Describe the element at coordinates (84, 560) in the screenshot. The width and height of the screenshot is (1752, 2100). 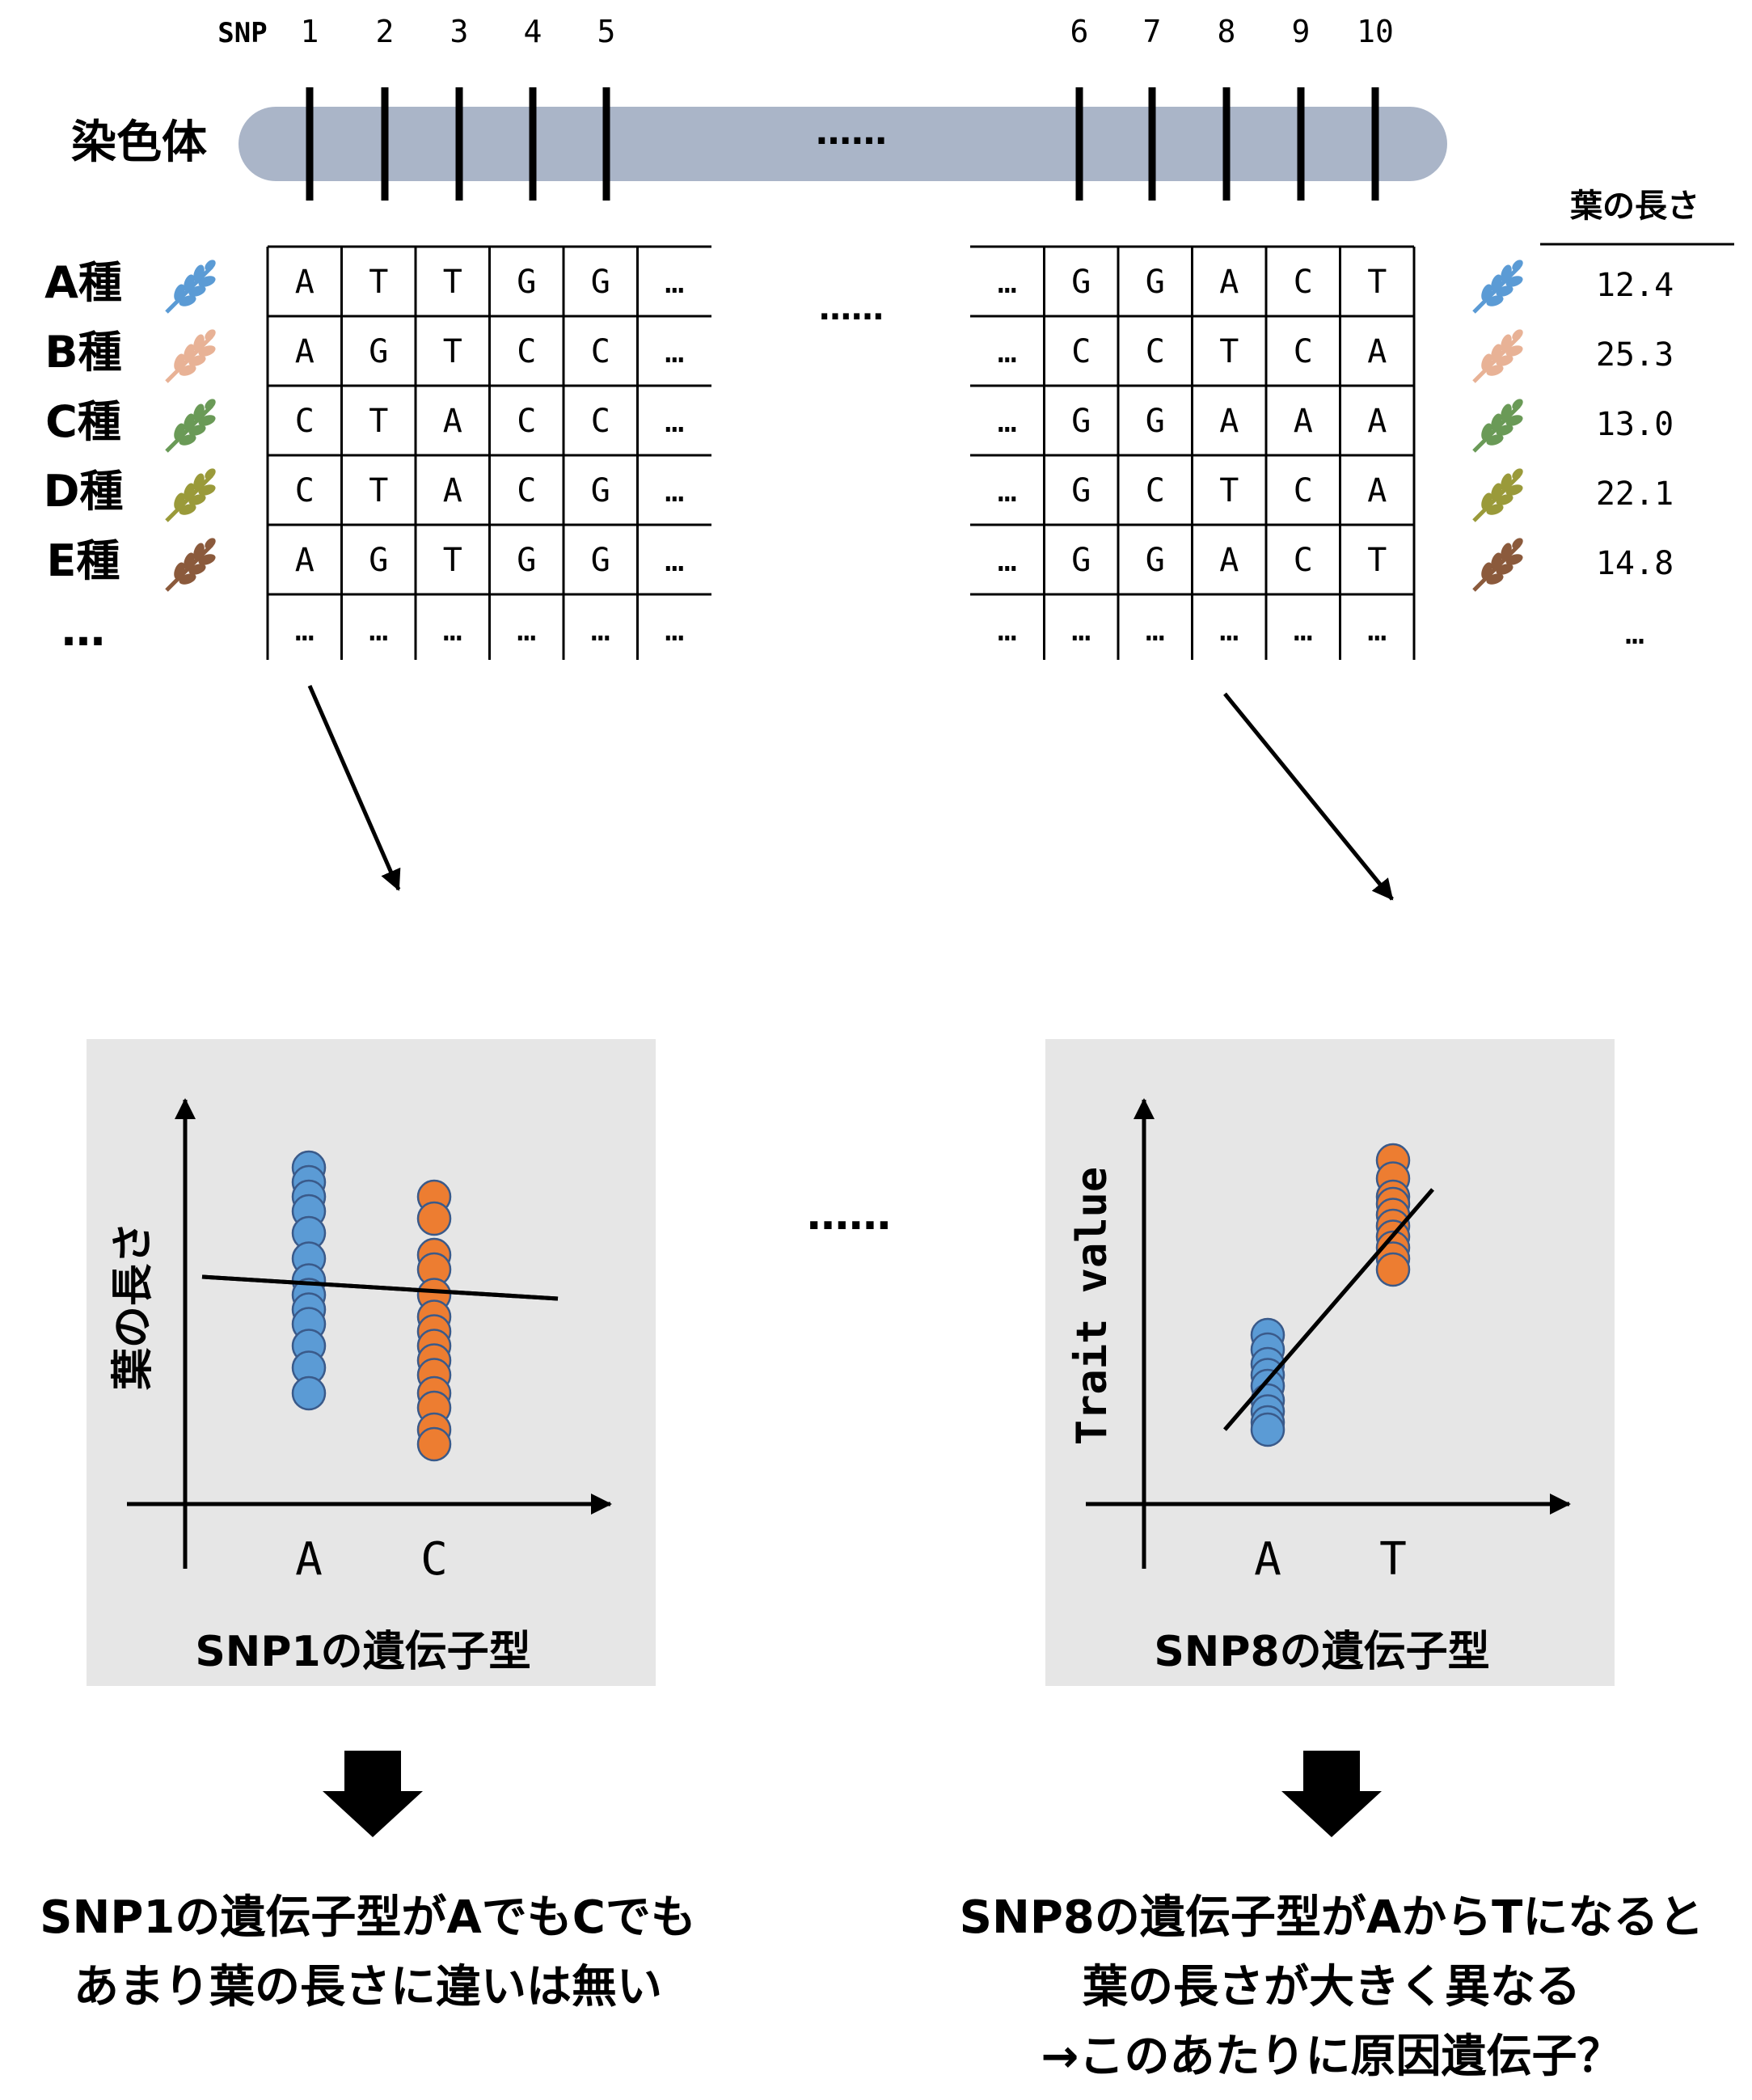
I see `species-label: E種` at that location.